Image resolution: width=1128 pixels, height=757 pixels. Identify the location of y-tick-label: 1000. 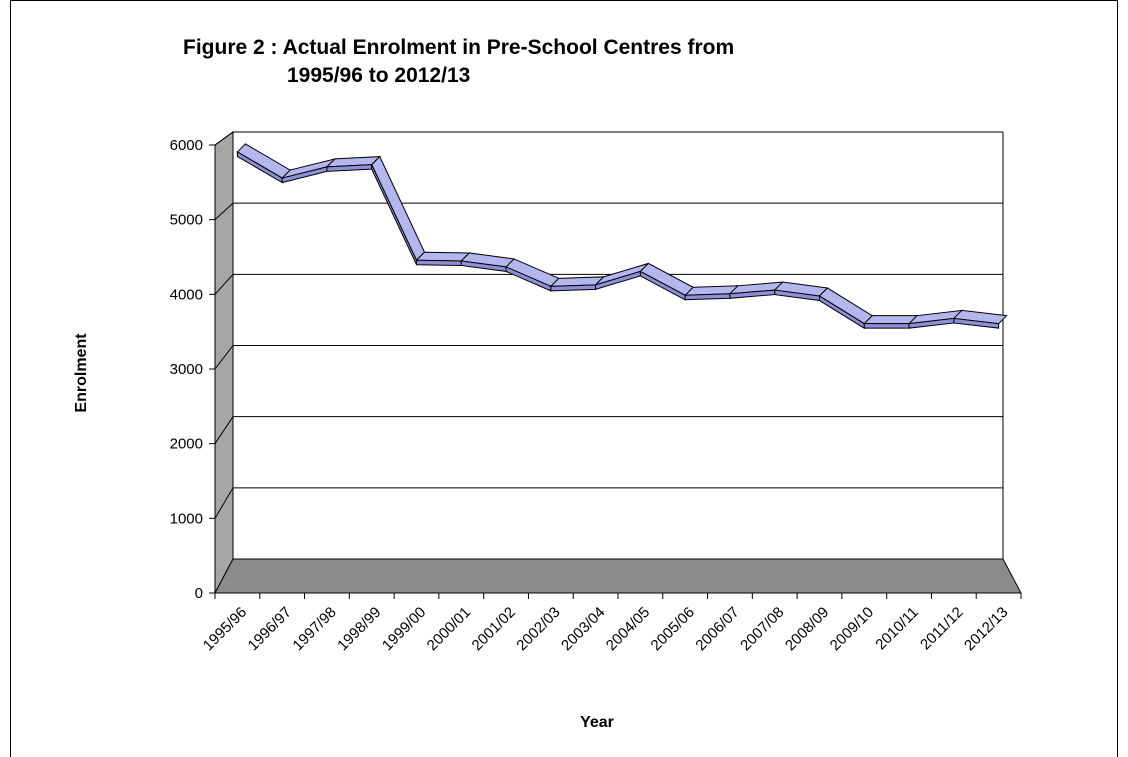
(186, 518).